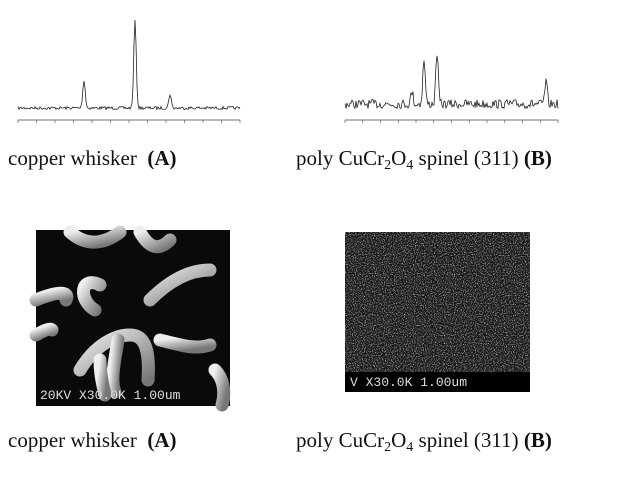  I want to click on sem-image-a: 20KV X30.0K 1.00um, so click(130, 318).